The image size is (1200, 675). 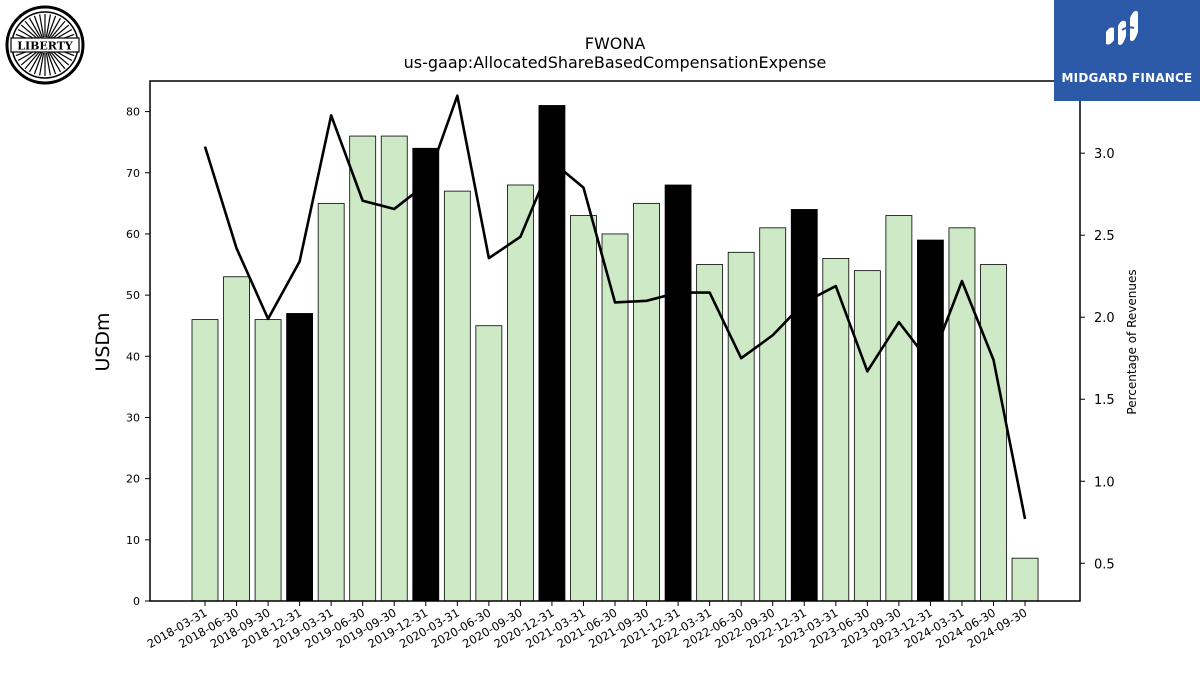 I want to click on left-y-axis: 0 10 20 30 40 50 60 70 80, so click(x=138, y=357).